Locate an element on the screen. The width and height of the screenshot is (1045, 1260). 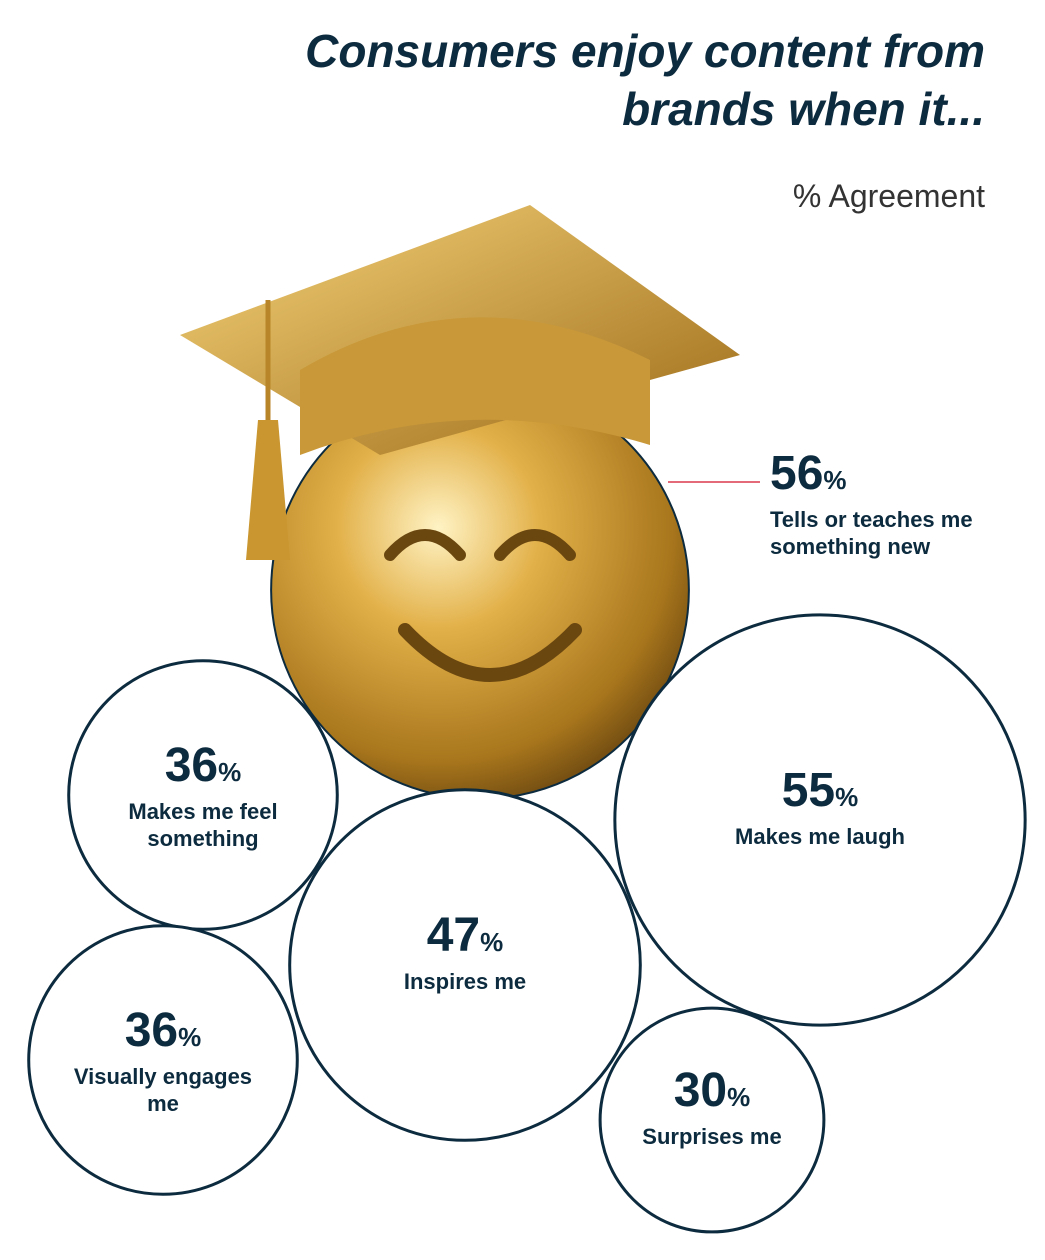
bubble-label: 47% Inspires me is located at coordinates (465, 952).